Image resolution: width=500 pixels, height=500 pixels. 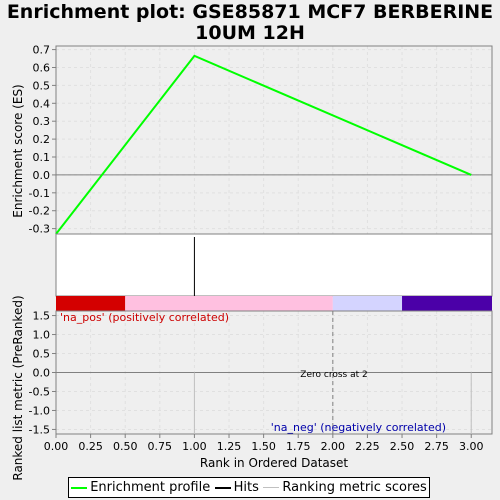 I want to click on metric-y-tick-label-1: 1.0, so click(x=42, y=335).